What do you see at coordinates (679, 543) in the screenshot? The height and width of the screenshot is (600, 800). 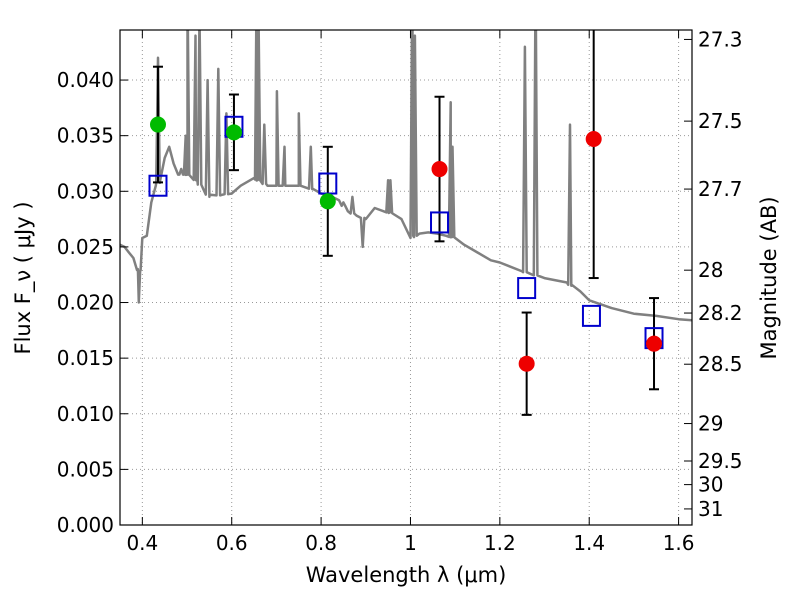 I see `x-tick-label: 1.6` at bounding box center [679, 543].